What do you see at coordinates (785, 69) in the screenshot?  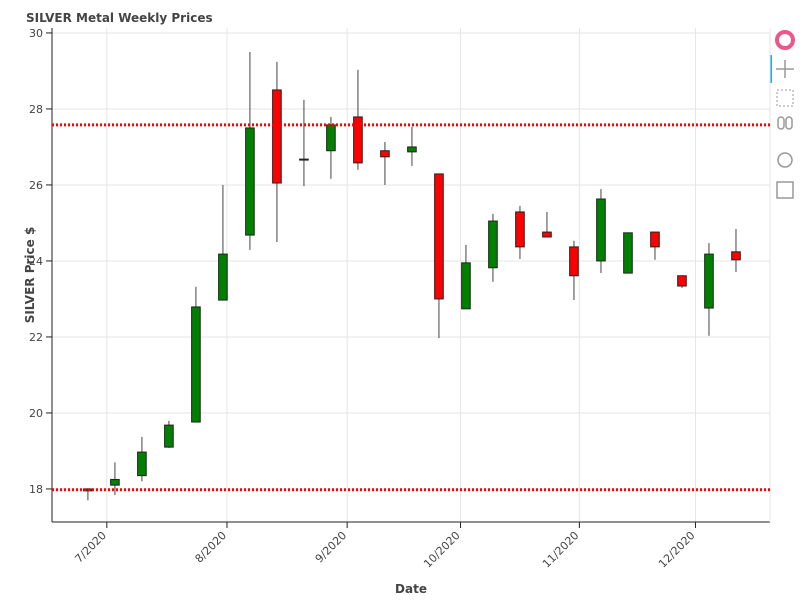 I see `pan-tool` at bounding box center [785, 69].